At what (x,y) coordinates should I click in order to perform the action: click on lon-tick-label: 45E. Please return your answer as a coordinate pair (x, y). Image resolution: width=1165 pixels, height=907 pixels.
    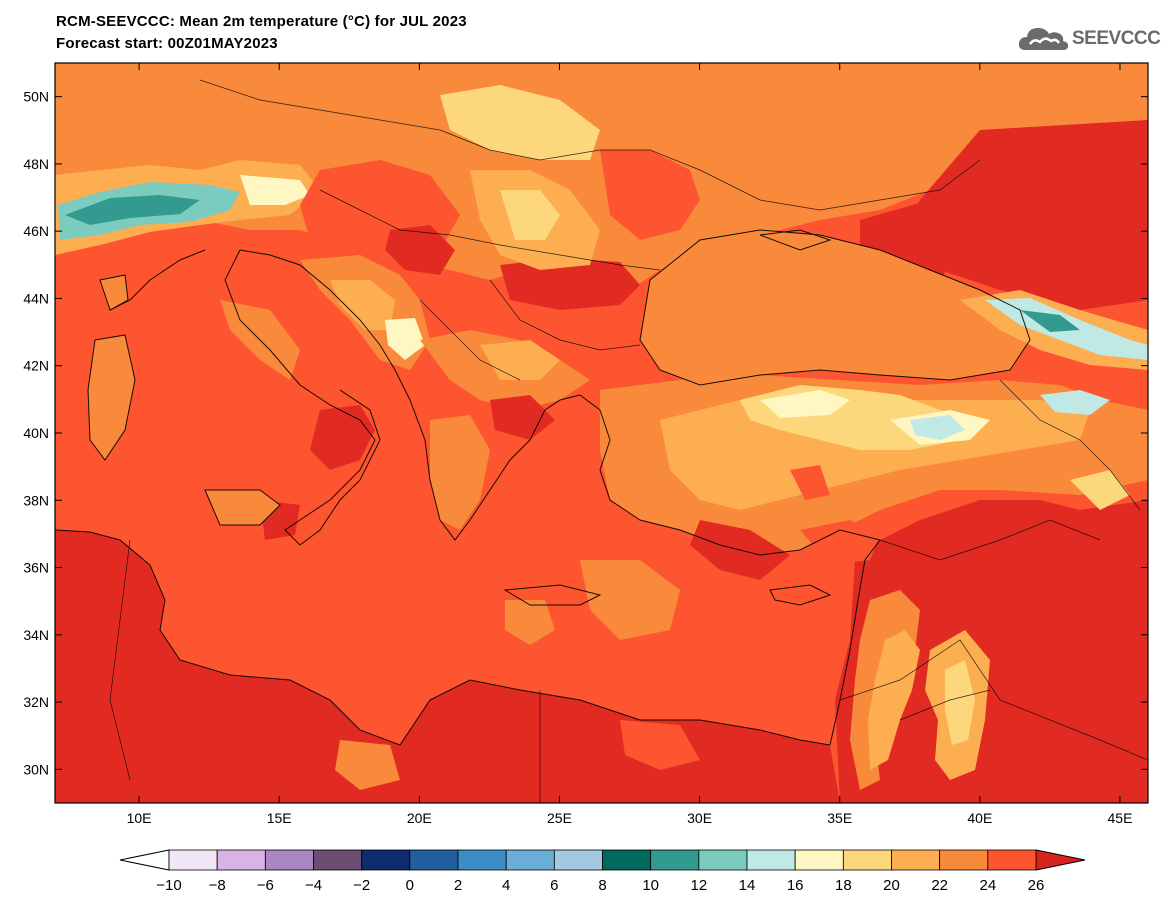
    Looking at the image, I should click on (1120, 818).